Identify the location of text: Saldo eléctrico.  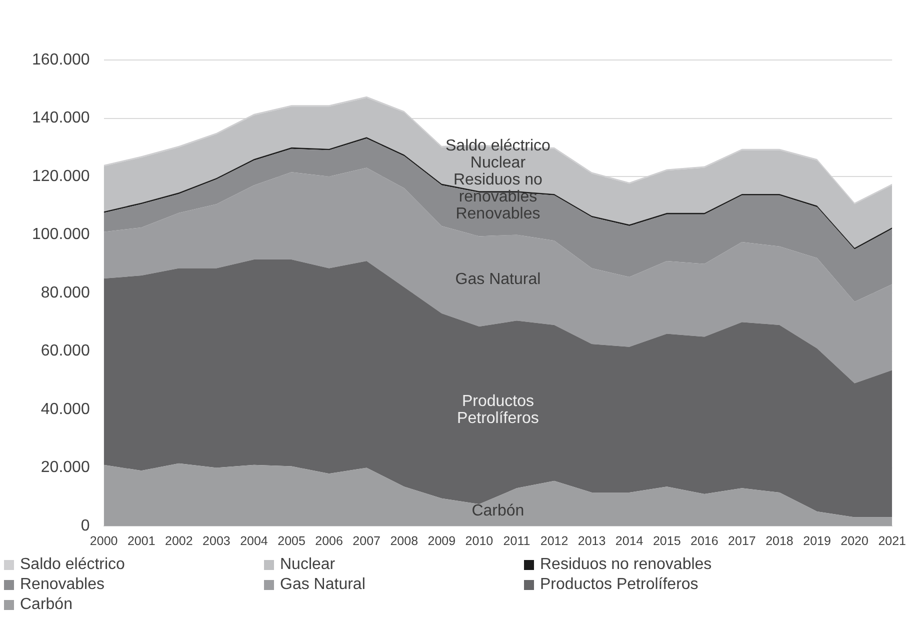
(497, 145).